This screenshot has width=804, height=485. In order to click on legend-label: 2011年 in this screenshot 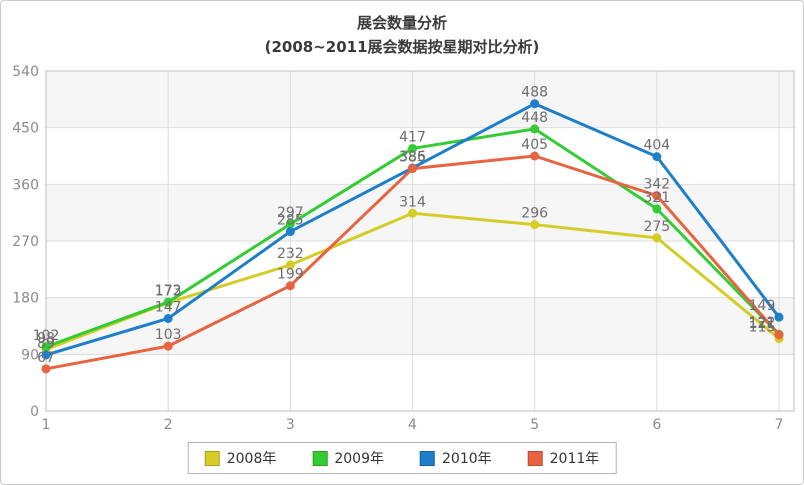, I will do `click(574, 459)`.